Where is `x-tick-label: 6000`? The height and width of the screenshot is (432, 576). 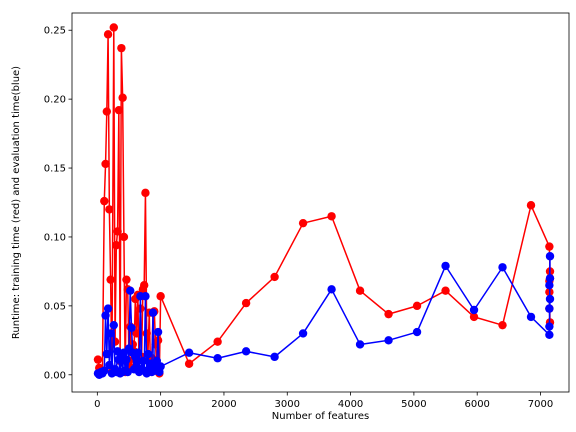
x-tick-label: 6000 is located at coordinates (476, 404).